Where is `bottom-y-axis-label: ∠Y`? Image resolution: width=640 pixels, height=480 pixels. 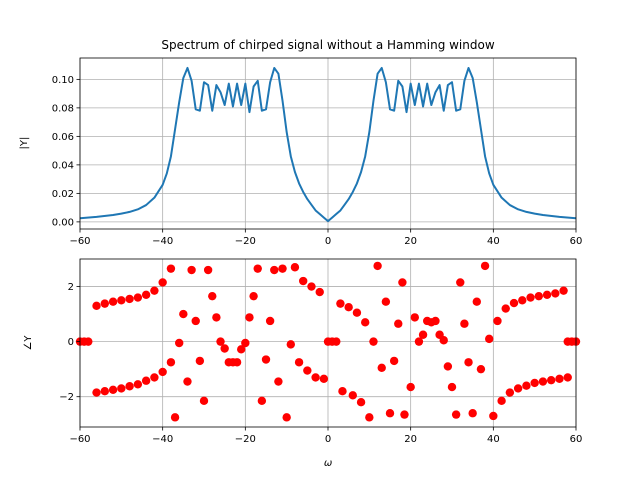
bottom-y-axis-label: ∠Y is located at coordinates (28, 343).